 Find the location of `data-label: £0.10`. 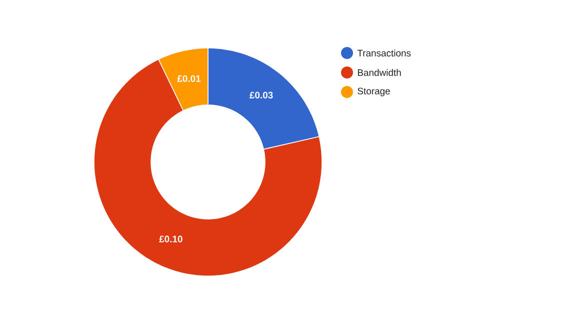

data-label: £0.10 is located at coordinates (170, 239).